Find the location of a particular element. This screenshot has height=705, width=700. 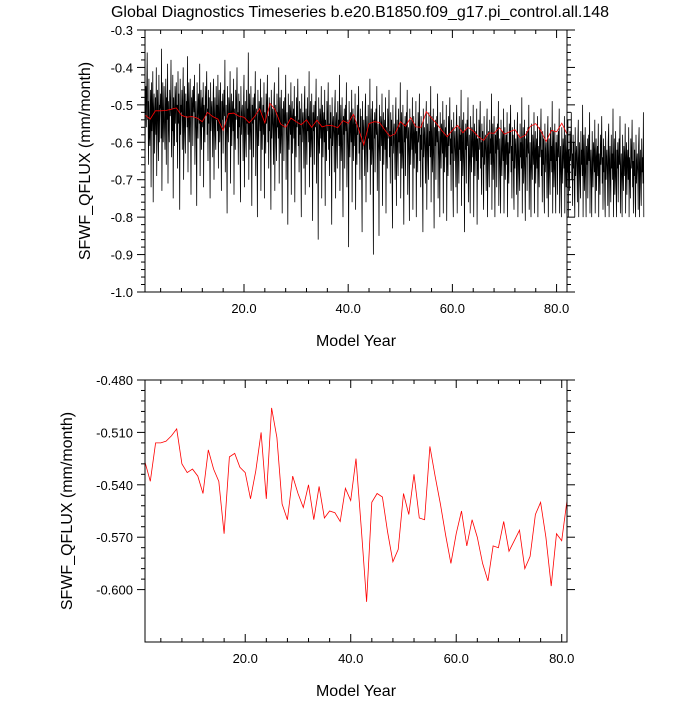

top-x-axis-label: Model Year is located at coordinates (356, 341).